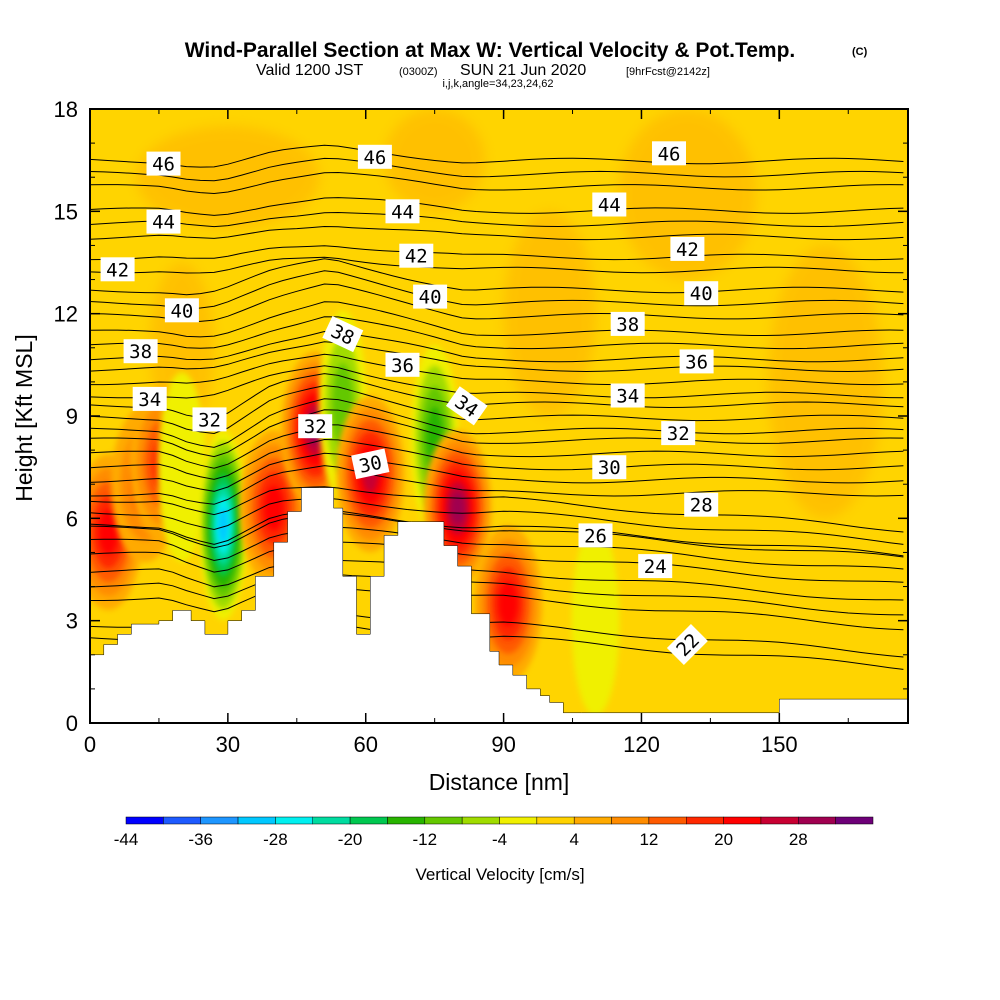  What do you see at coordinates (573, 839) in the screenshot?
I see `colorbar-tick-label: 4` at bounding box center [573, 839].